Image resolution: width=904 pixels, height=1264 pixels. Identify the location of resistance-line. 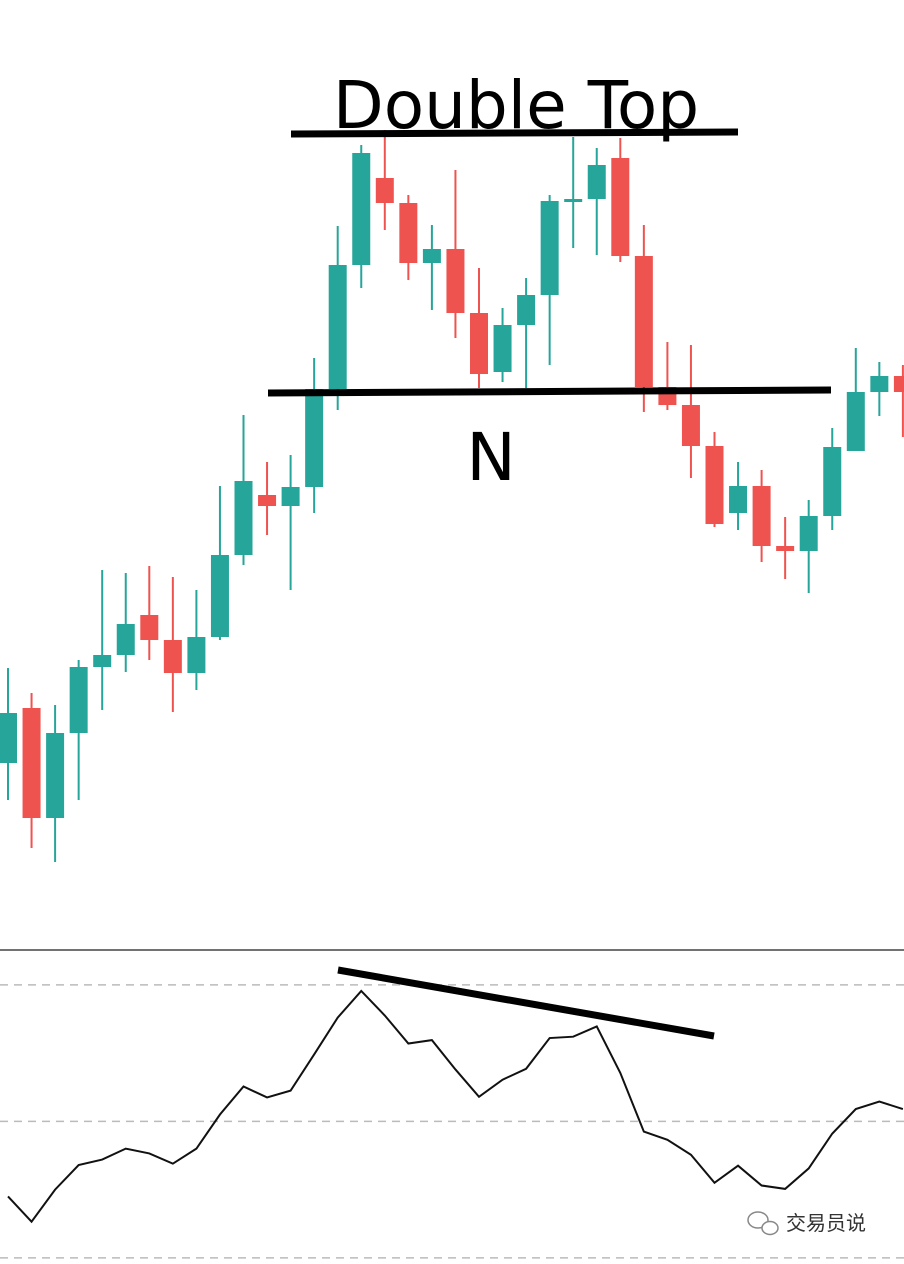
(514, 133).